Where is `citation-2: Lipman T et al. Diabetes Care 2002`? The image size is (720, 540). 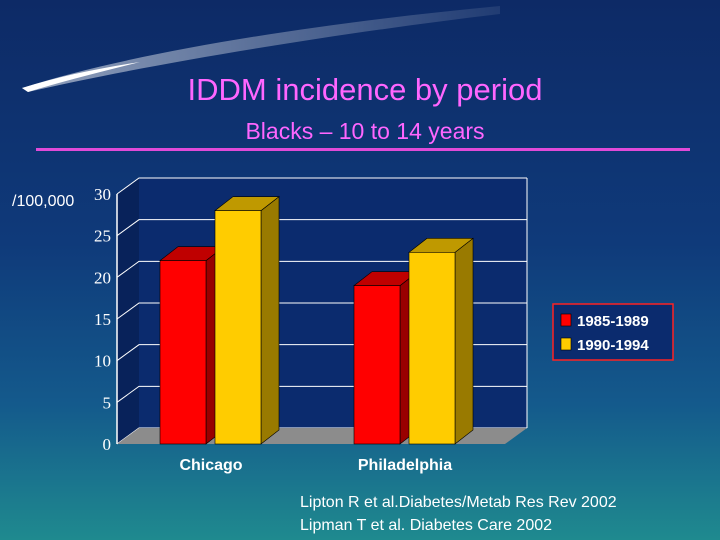
citation-2: Lipman T et al. Diabetes Care 2002 is located at coordinates (426, 525).